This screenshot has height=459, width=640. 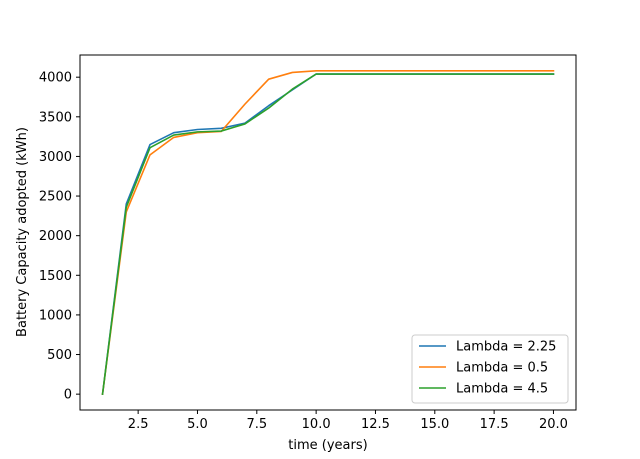 What do you see at coordinates (55, 236) in the screenshot?
I see `y-tick-label: 2000` at bounding box center [55, 236].